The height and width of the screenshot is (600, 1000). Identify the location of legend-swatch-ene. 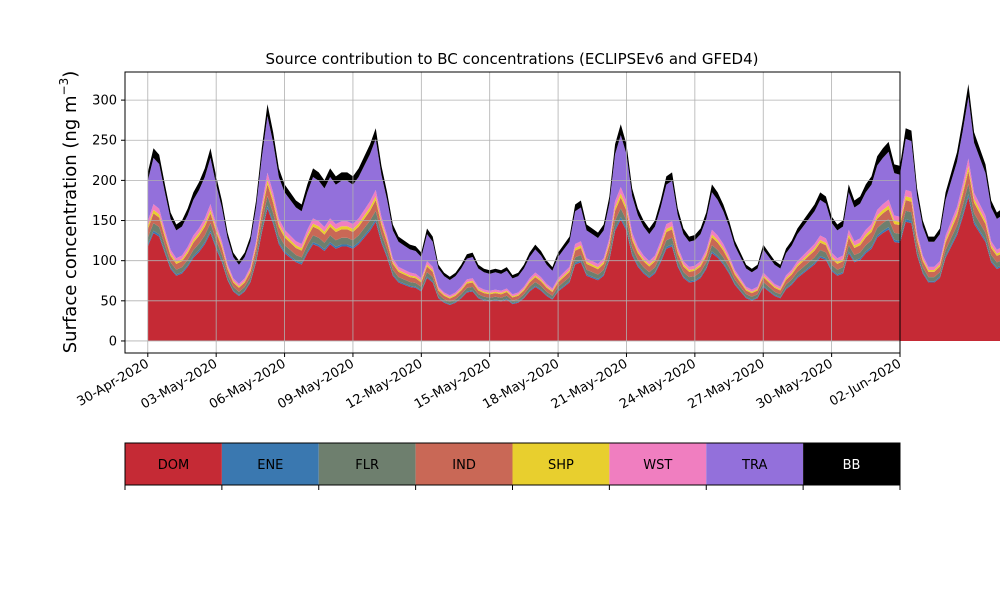
(270, 464).